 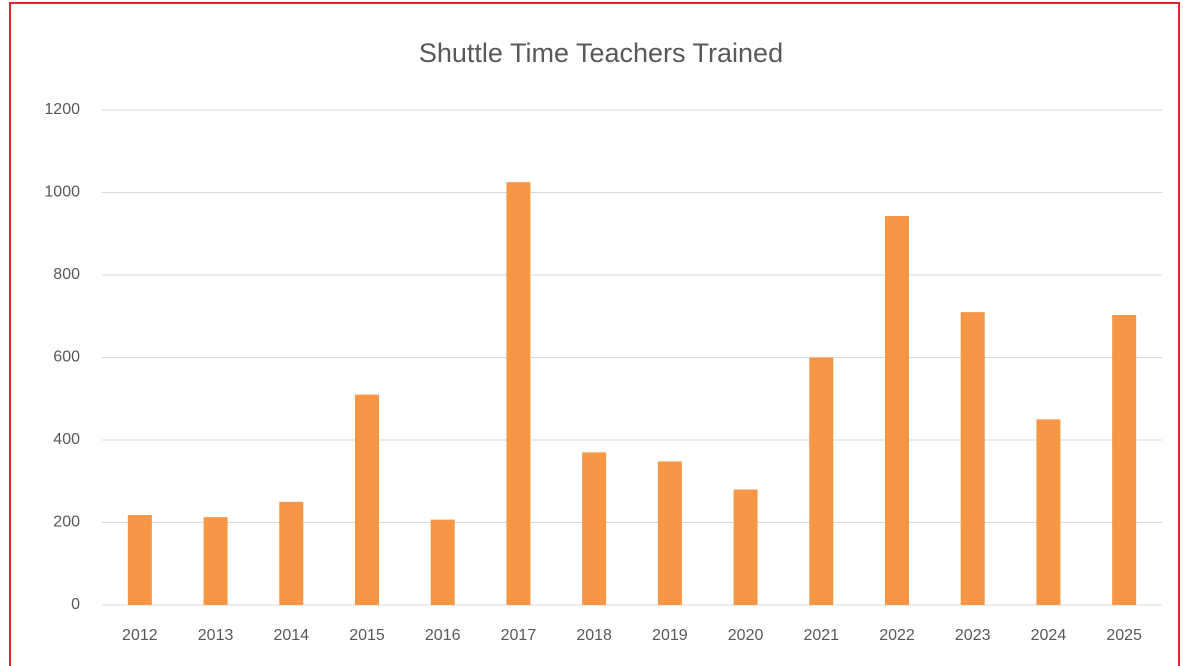 I want to click on x-tick-label: 2021, so click(x=821, y=635).